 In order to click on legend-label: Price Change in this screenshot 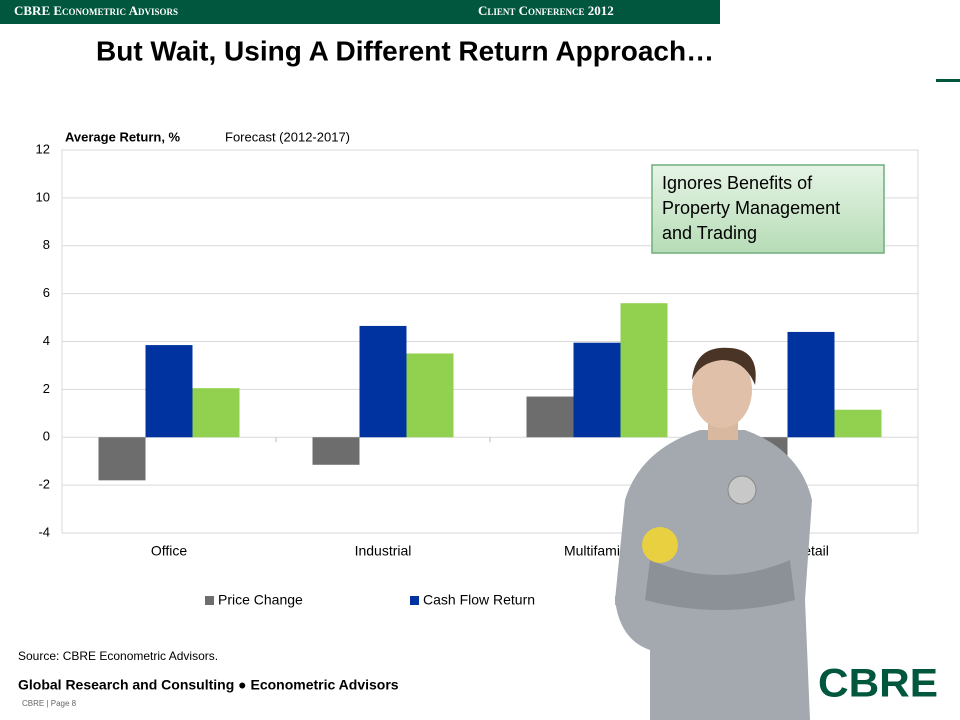, I will do `click(260, 600)`.